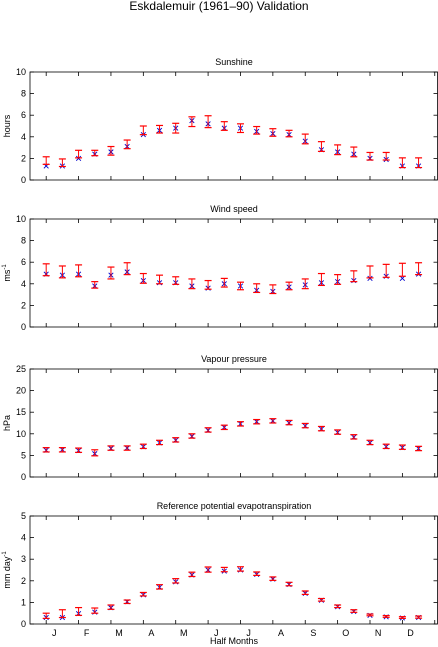 The image size is (438, 647). Describe the element at coordinates (7, 423) in the screenshot. I see `y-axis-label: hPa` at that location.